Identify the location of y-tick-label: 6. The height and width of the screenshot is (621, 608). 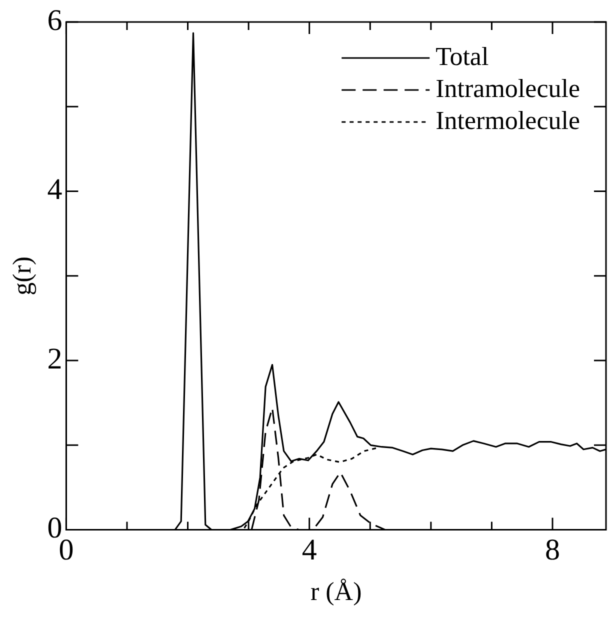
(54, 20).